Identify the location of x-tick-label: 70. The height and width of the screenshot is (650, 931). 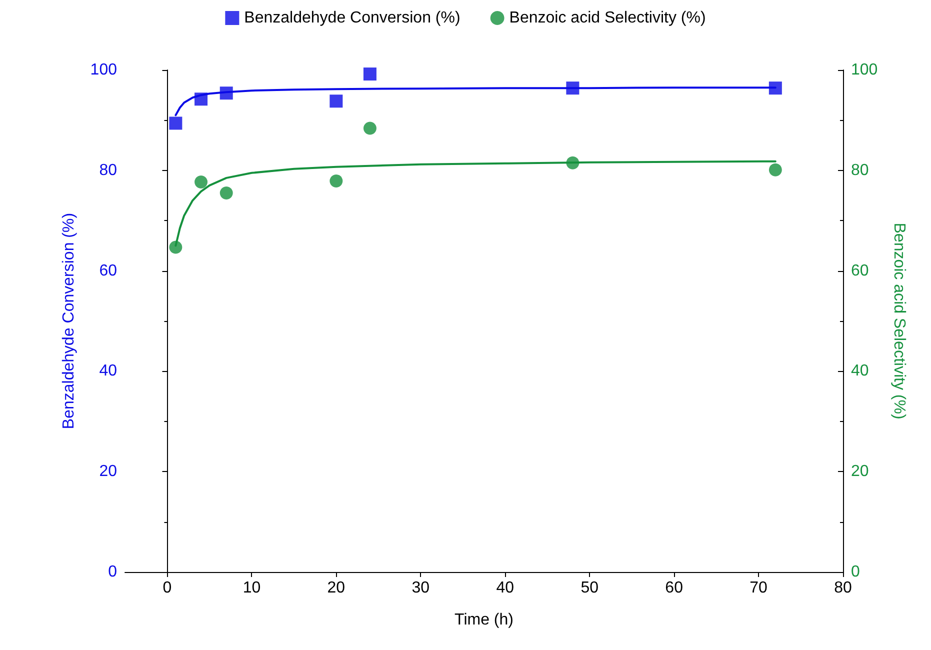
(759, 588).